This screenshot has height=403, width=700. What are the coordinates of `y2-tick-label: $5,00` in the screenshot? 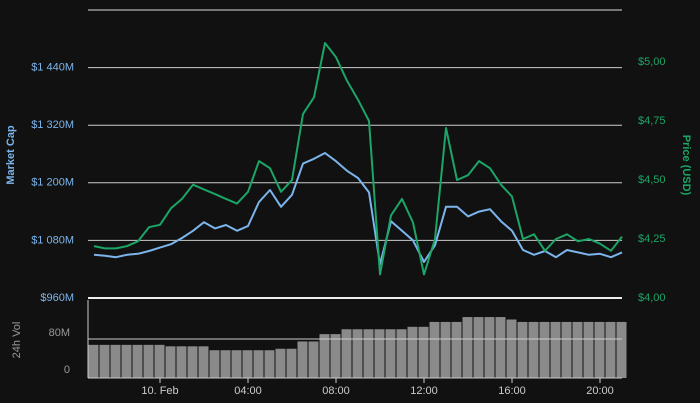 It's located at (652, 62).